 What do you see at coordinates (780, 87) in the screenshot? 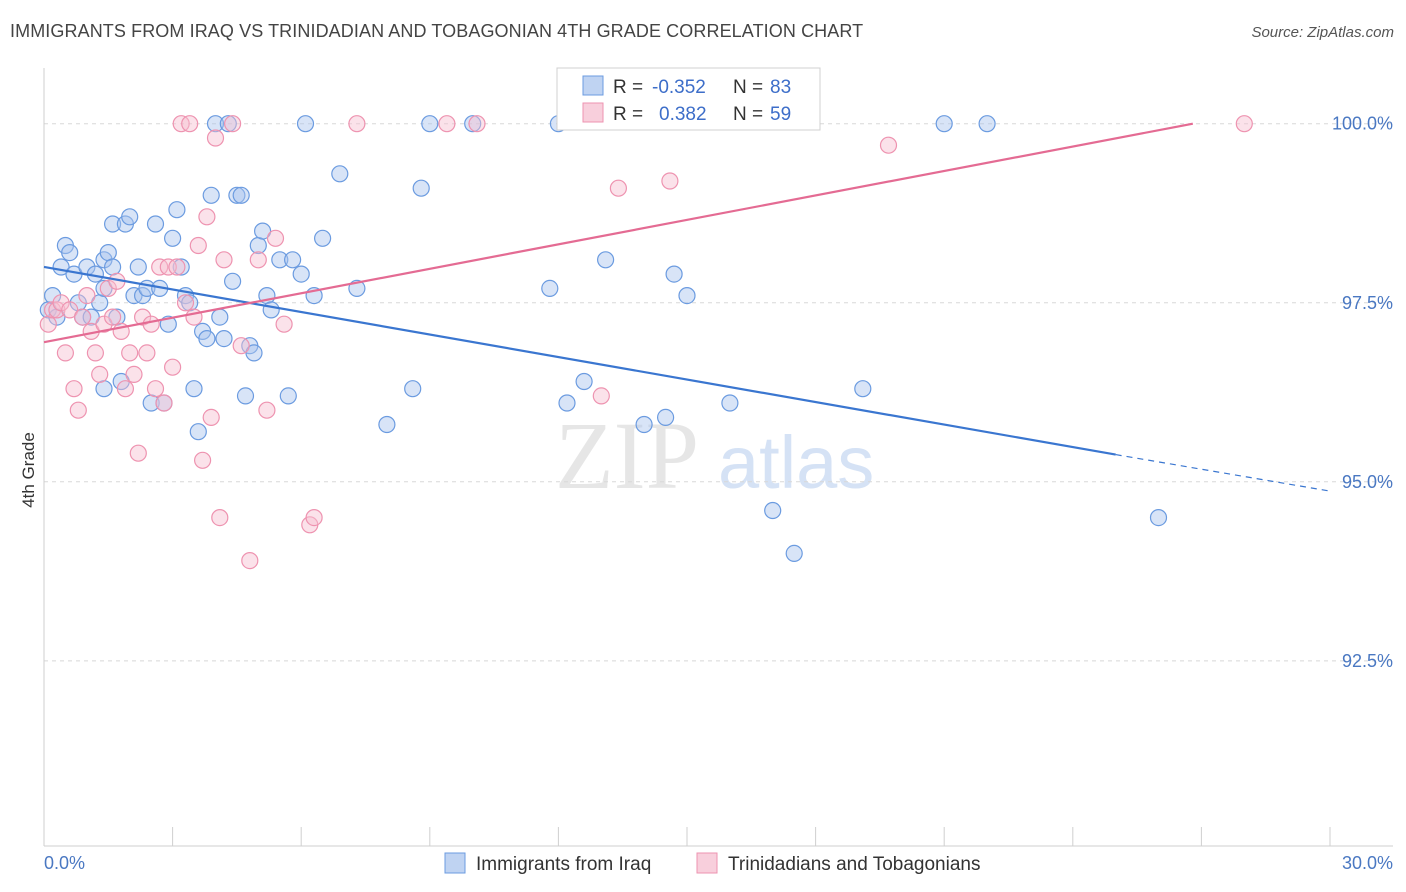
I see `legend-n-value-1: 83` at bounding box center [780, 87].